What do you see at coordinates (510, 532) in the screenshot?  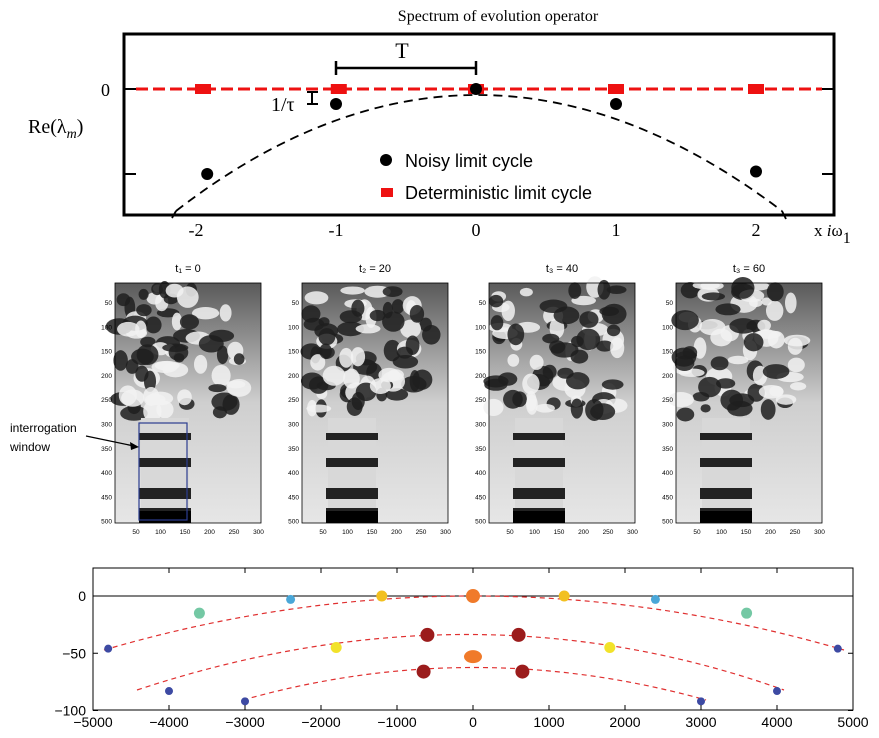 I see `snapshot-x-tick-0: 50` at bounding box center [510, 532].